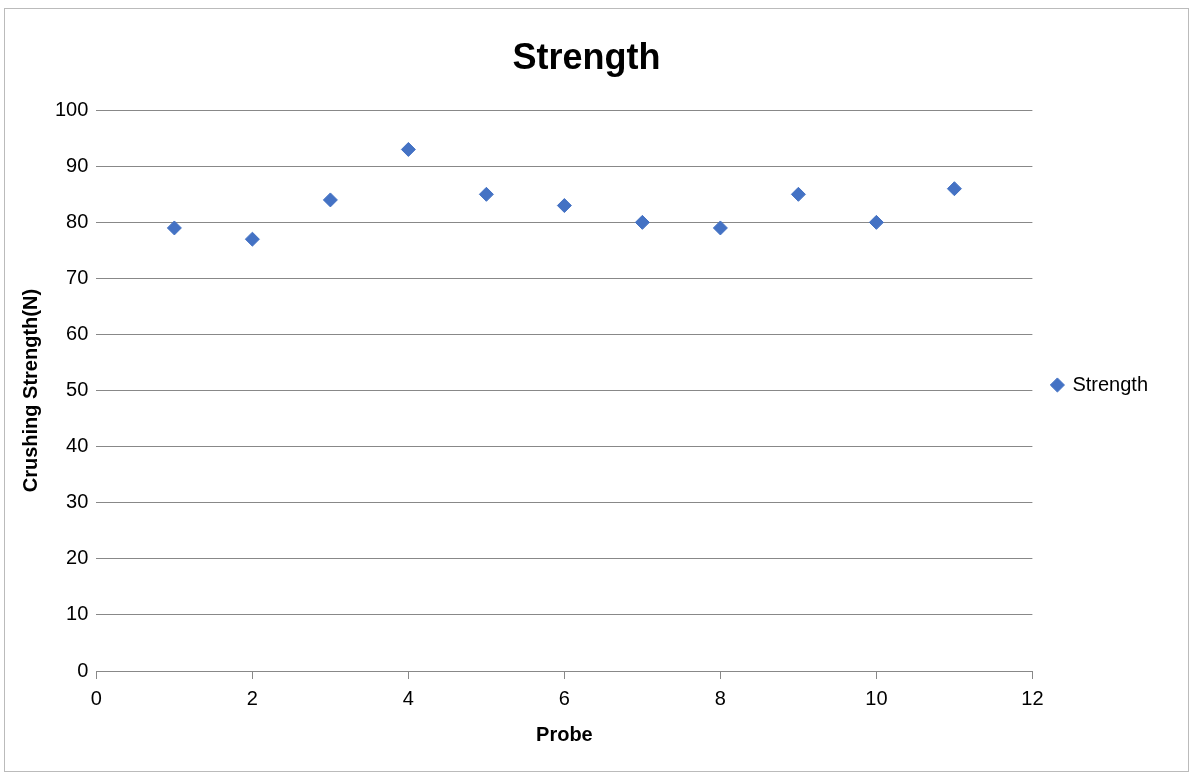 Image resolution: width=1191 pixels, height=774 pixels. Describe the element at coordinates (720, 697) in the screenshot. I see `x-tick-label: 8` at that location.